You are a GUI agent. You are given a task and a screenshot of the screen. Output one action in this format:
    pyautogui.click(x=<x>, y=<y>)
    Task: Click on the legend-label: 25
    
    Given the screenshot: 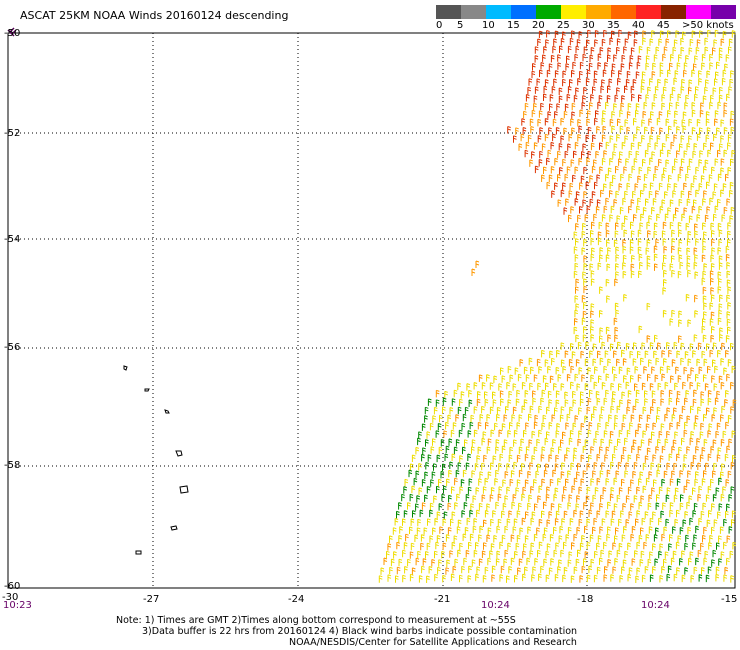 What is the action you would take?
    pyautogui.click(x=563, y=25)
    